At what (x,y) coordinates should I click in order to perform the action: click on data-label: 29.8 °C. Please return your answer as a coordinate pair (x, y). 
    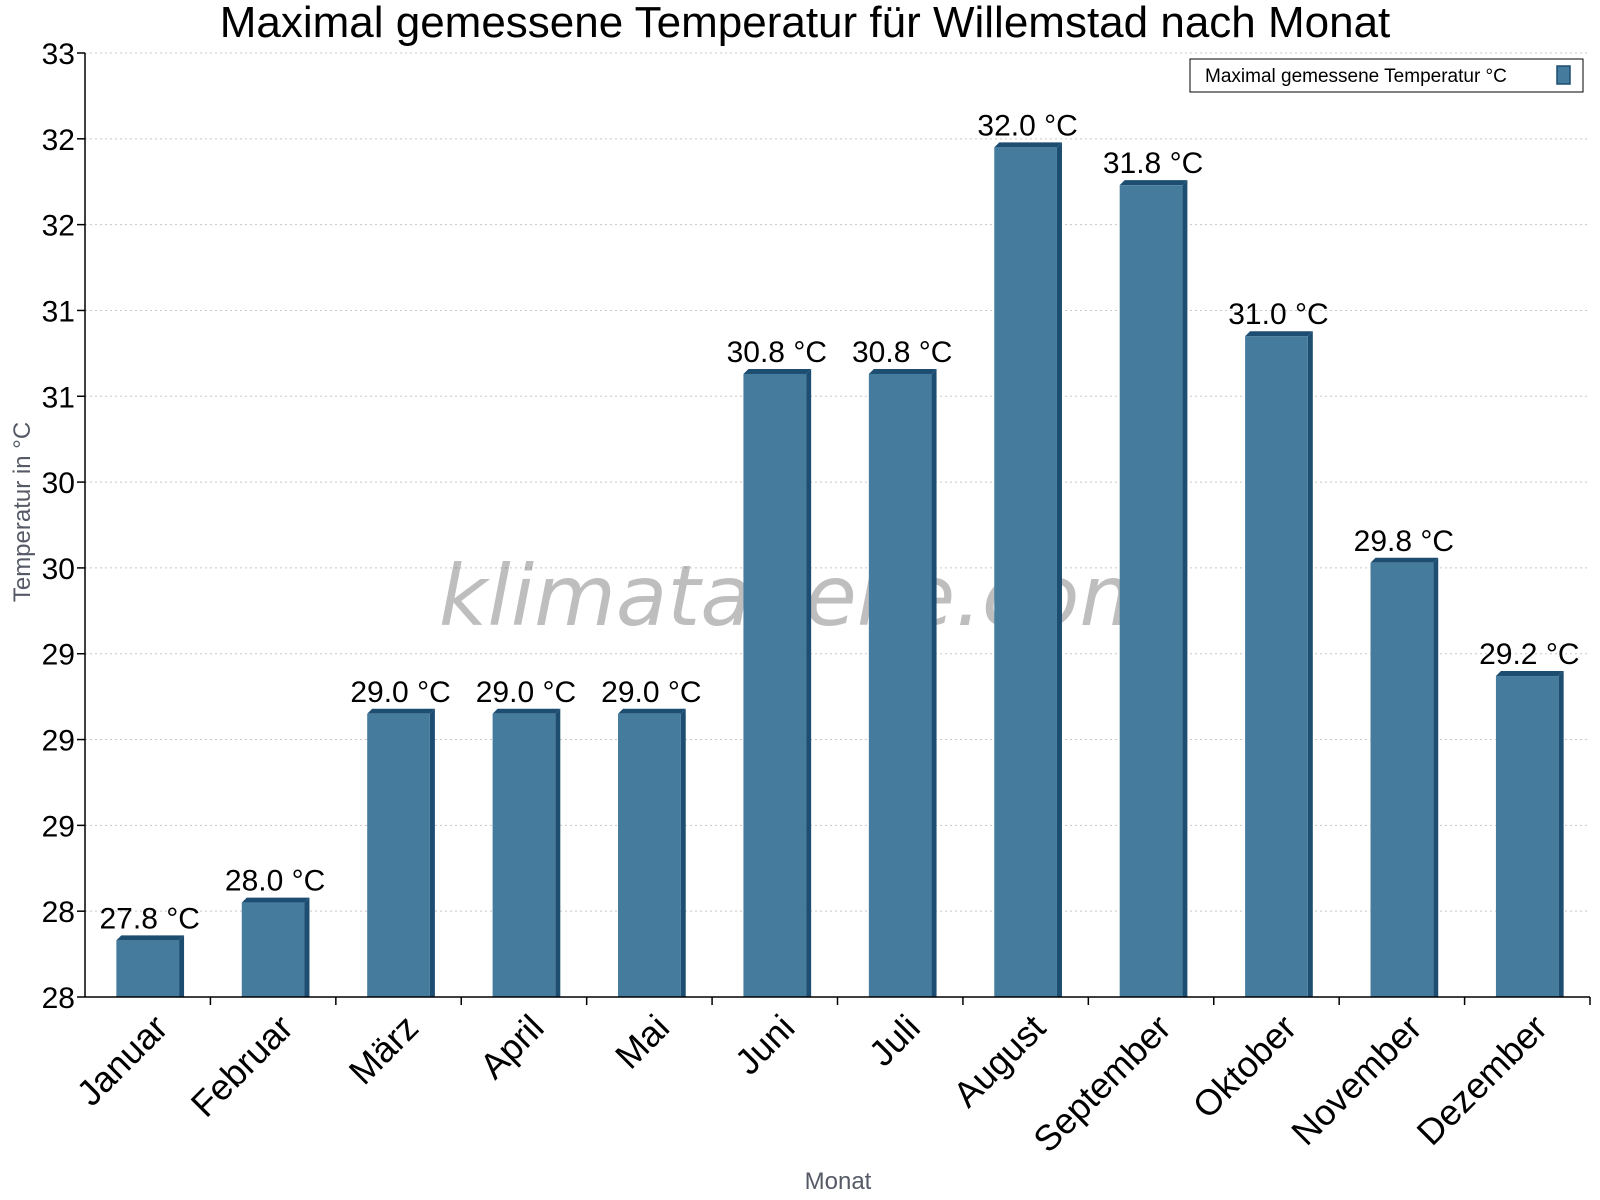
    Looking at the image, I should click on (1404, 541).